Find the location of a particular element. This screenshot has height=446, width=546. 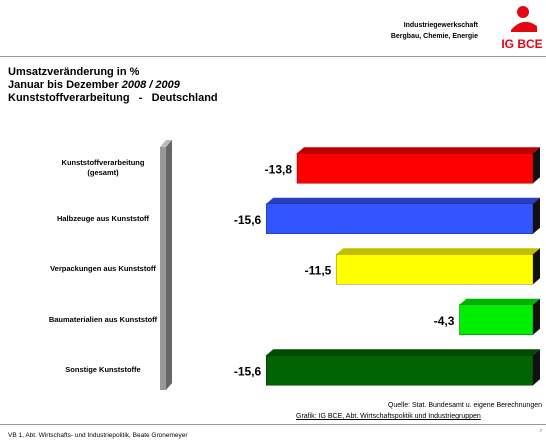

category-label: Baumaterialien aus Kunststoff is located at coordinates (103, 319).